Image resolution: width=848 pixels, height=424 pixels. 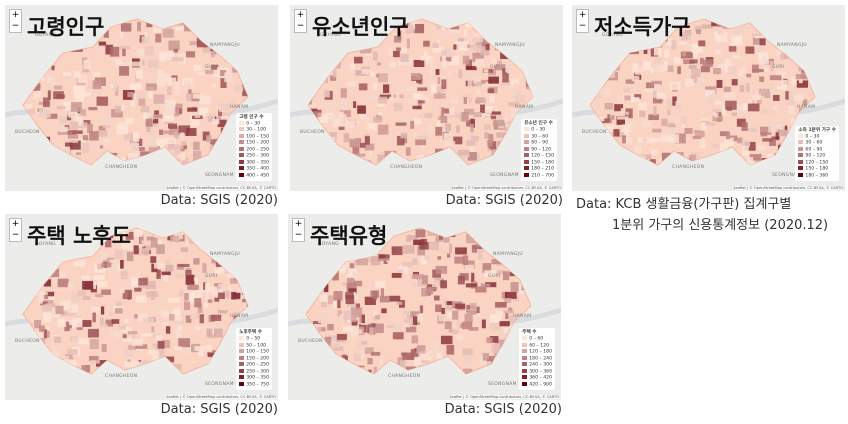 I want to click on legend-item: 0 – 30, so click(x=539, y=130).